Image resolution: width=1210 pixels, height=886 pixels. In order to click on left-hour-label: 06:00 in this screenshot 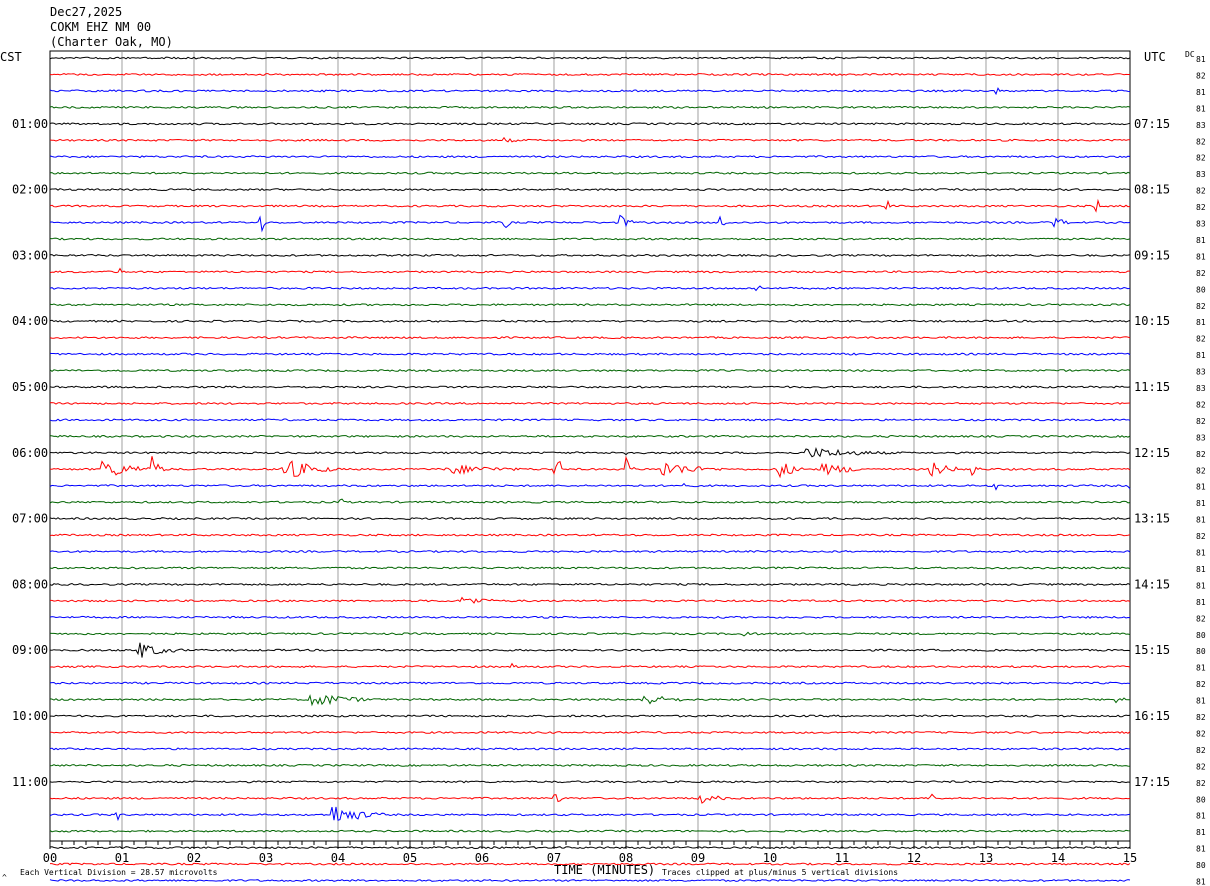, I will do `click(30, 453)`.